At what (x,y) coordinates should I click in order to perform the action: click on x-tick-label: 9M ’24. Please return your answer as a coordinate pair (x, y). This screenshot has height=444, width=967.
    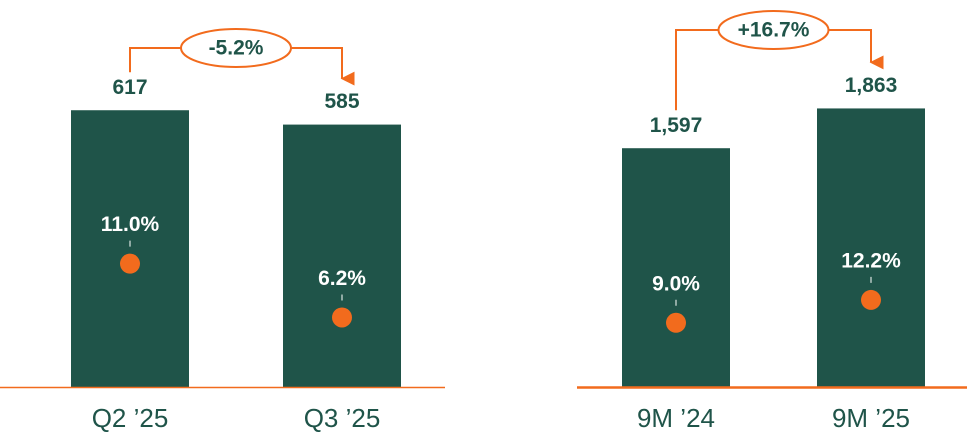
    Looking at the image, I should click on (676, 418).